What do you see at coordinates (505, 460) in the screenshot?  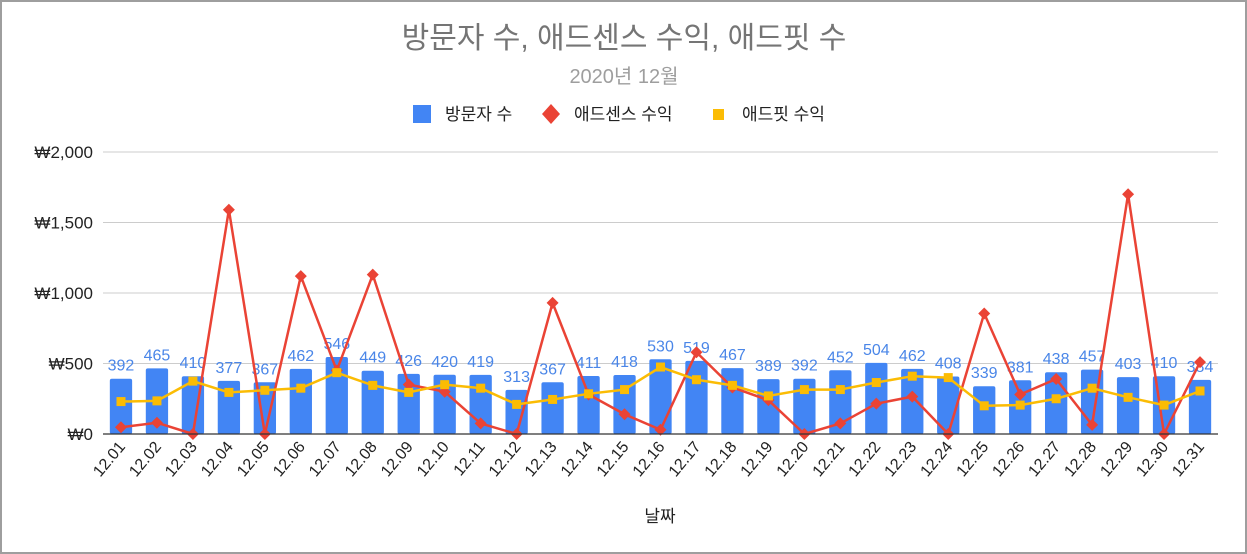 I see `x-tick-label: 12.12` at bounding box center [505, 460].